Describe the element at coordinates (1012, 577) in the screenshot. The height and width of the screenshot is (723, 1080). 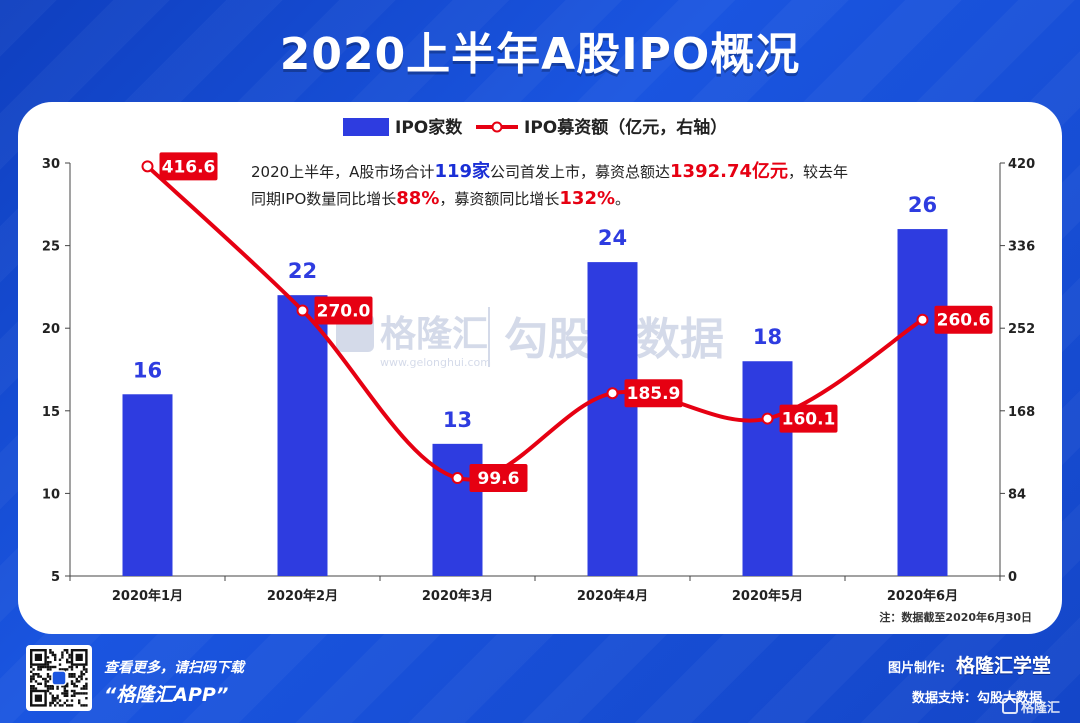
I see `y-tick-label-right: 0` at that location.